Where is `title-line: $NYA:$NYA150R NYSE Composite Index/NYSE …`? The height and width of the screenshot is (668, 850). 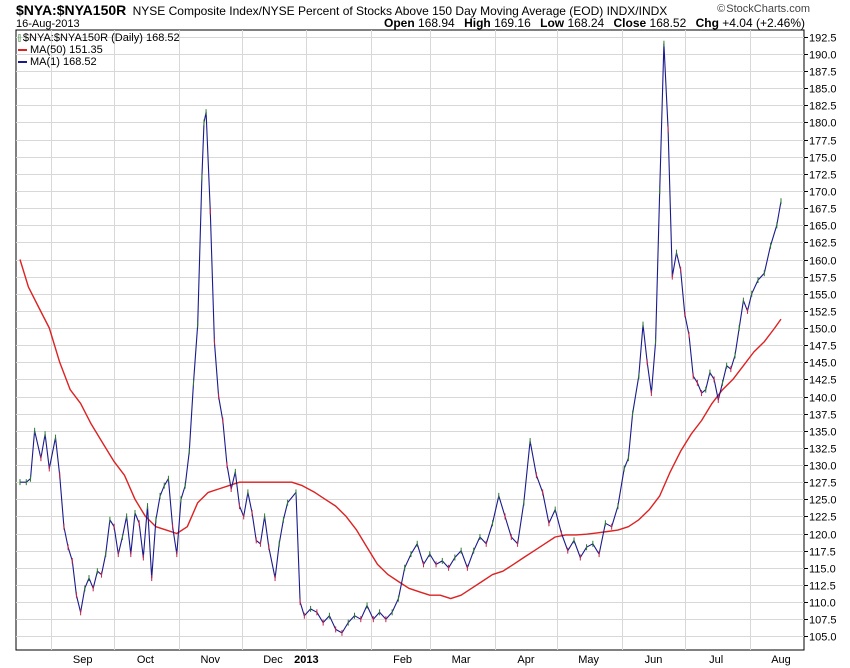
title-line: $NYA:$NYA150R NYSE Composite Index/NYSE … is located at coordinates (341, 10).